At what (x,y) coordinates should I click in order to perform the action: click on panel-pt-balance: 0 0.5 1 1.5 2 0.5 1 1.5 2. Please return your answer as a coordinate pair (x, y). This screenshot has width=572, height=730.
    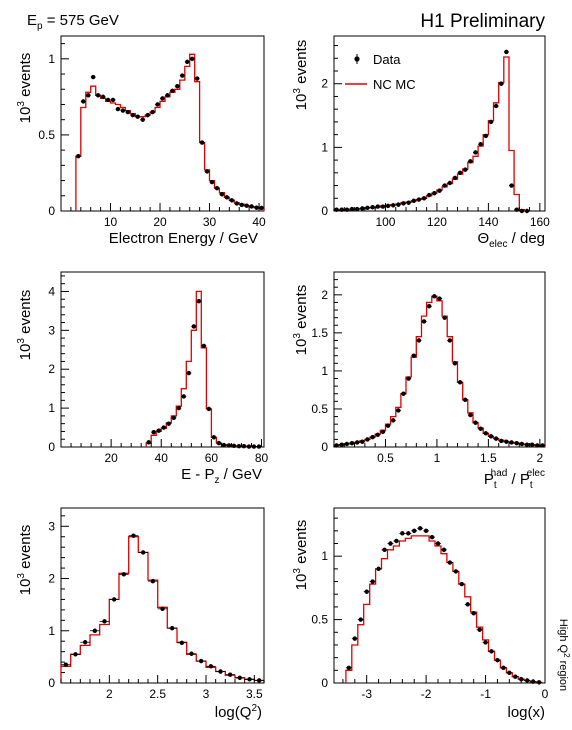
    Looking at the image, I should click on (428, 368).